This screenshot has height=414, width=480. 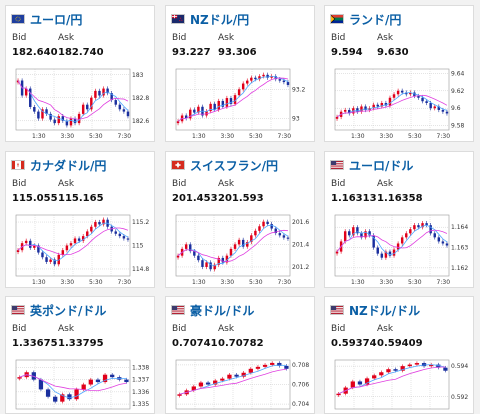 I want to click on card-title: ユーロ/ドル, so click(x=371, y=165).